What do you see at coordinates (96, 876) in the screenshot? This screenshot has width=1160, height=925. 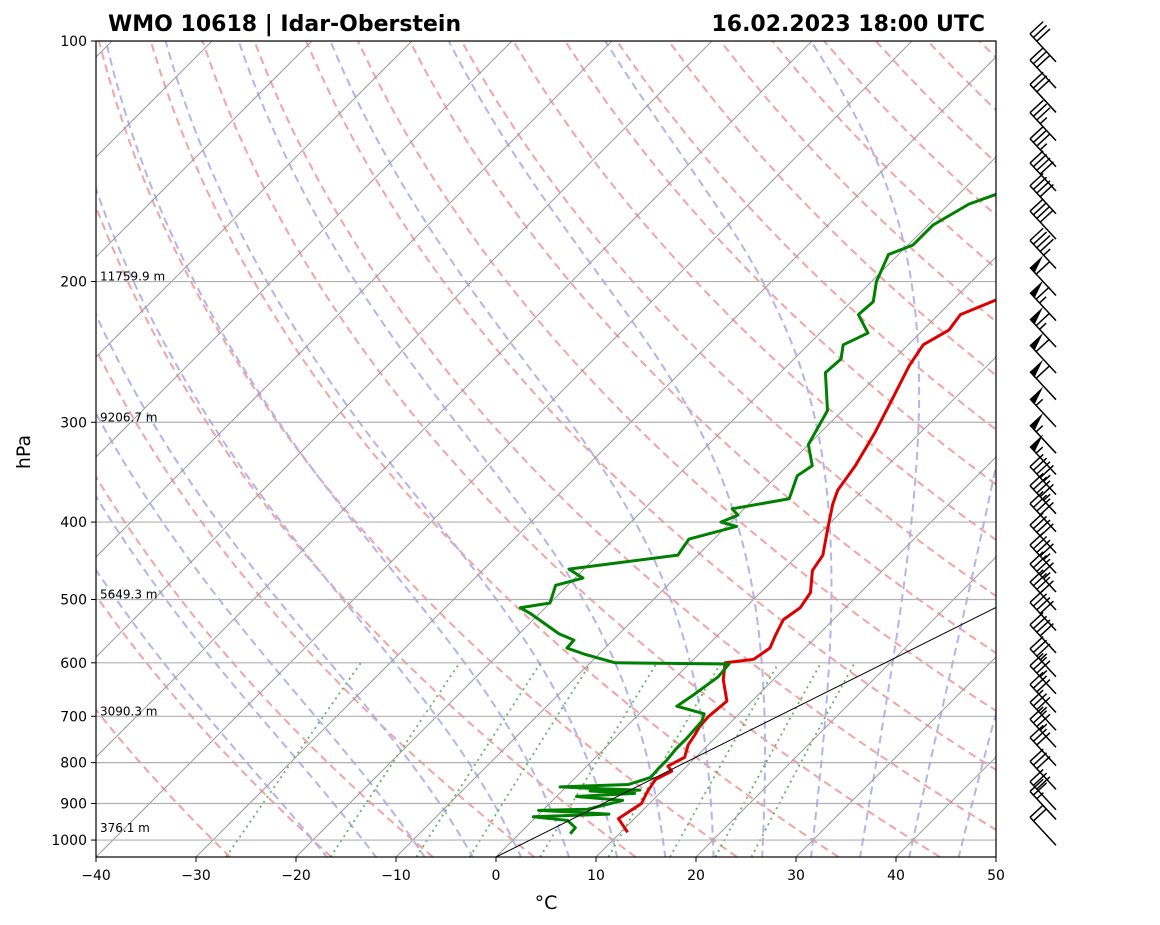 I see `x-tick-label: −40` at bounding box center [96, 876].